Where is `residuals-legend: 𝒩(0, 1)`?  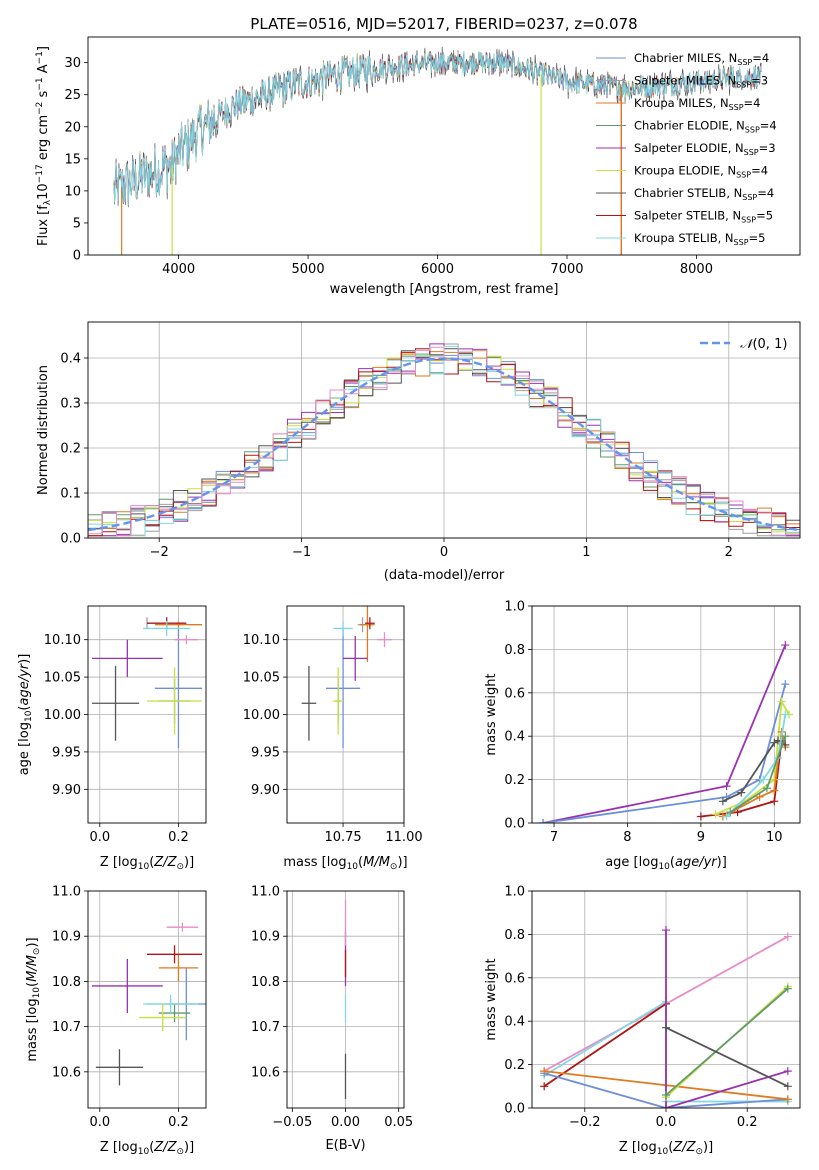 residuals-legend: 𝒩(0, 1) is located at coordinates (743, 344).